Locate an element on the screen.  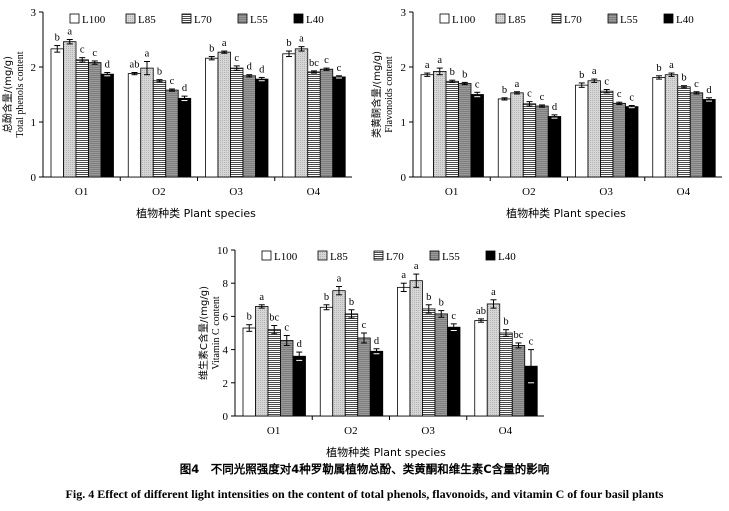
y-axis-title-english: Total phenols content is located at coordinates (20, 94).